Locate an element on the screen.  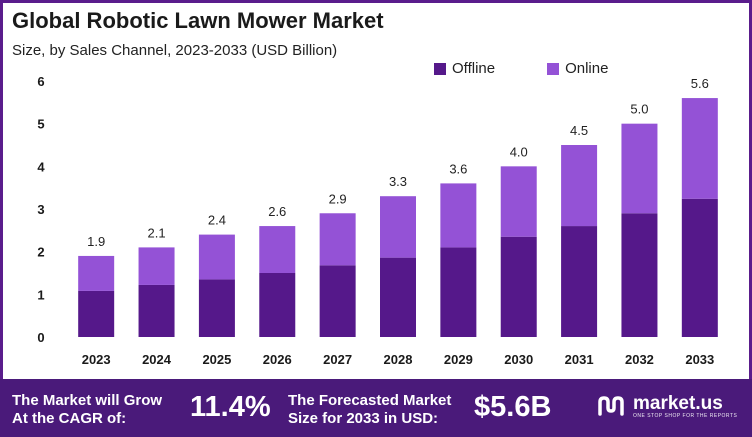
x-tick-label-2027: 2027 is located at coordinates (337, 359).